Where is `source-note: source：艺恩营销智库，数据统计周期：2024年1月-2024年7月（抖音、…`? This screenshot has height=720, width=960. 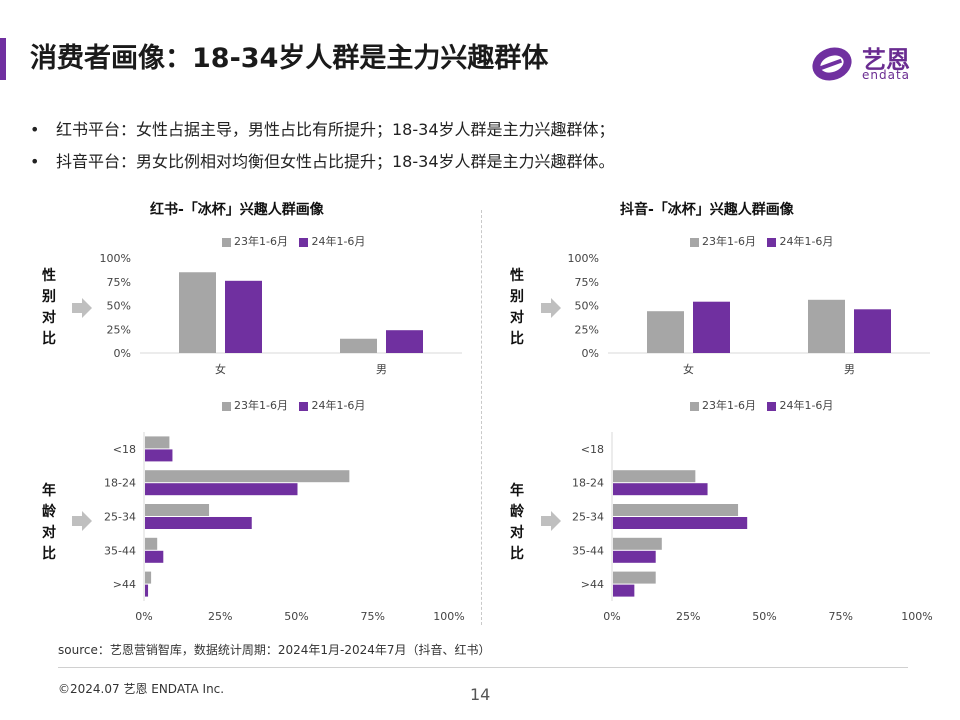
source-note: source：艺恩营销智库，数据统计周期：2024年1月-2024年7月（抖音、… is located at coordinates (274, 650).